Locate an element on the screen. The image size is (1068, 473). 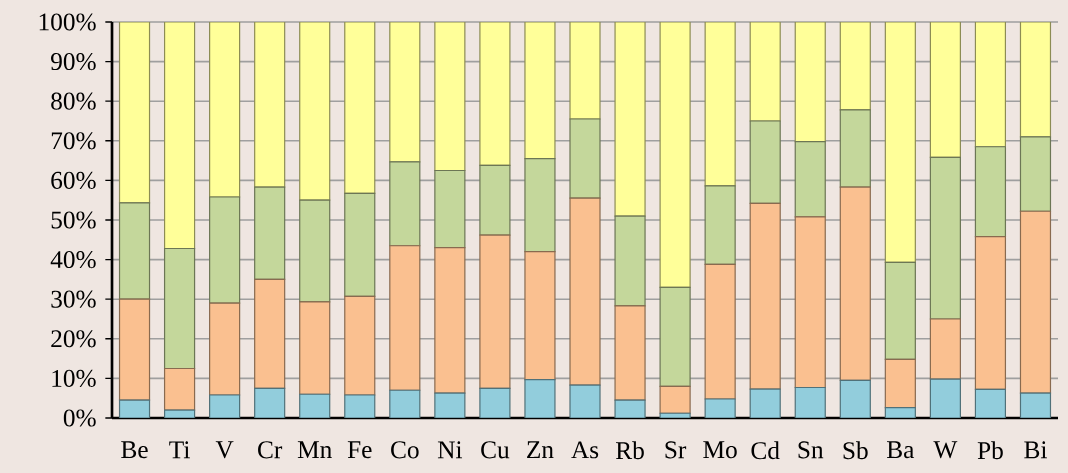
x-tick-label: Fe is located at coordinates (359, 450).